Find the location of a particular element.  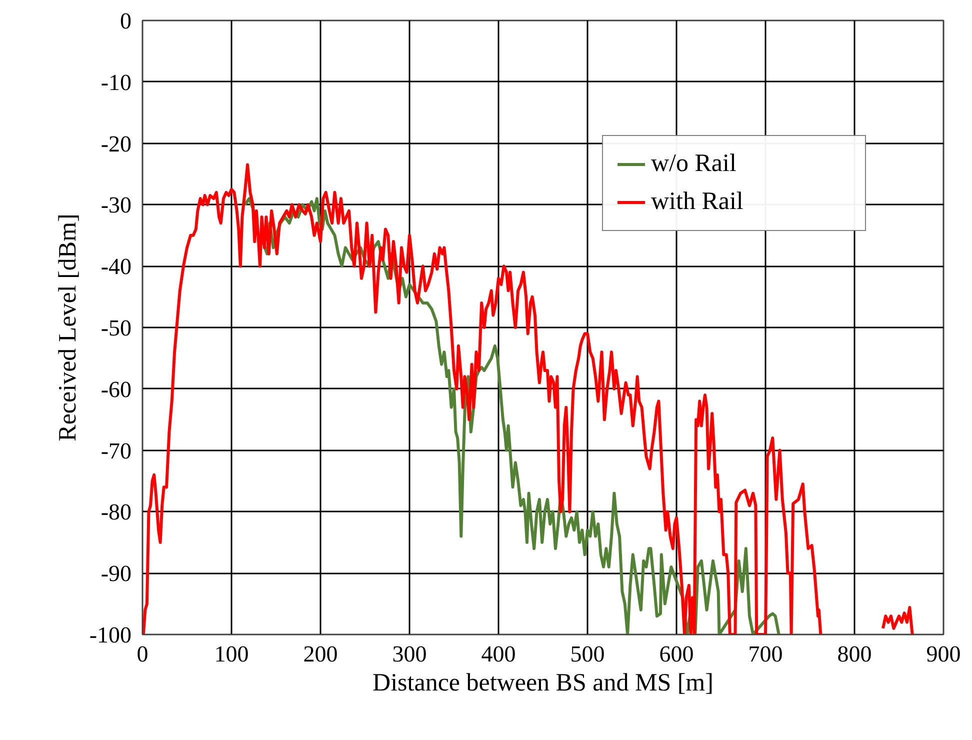

y-tick-label: -90 is located at coordinates (116, 573).